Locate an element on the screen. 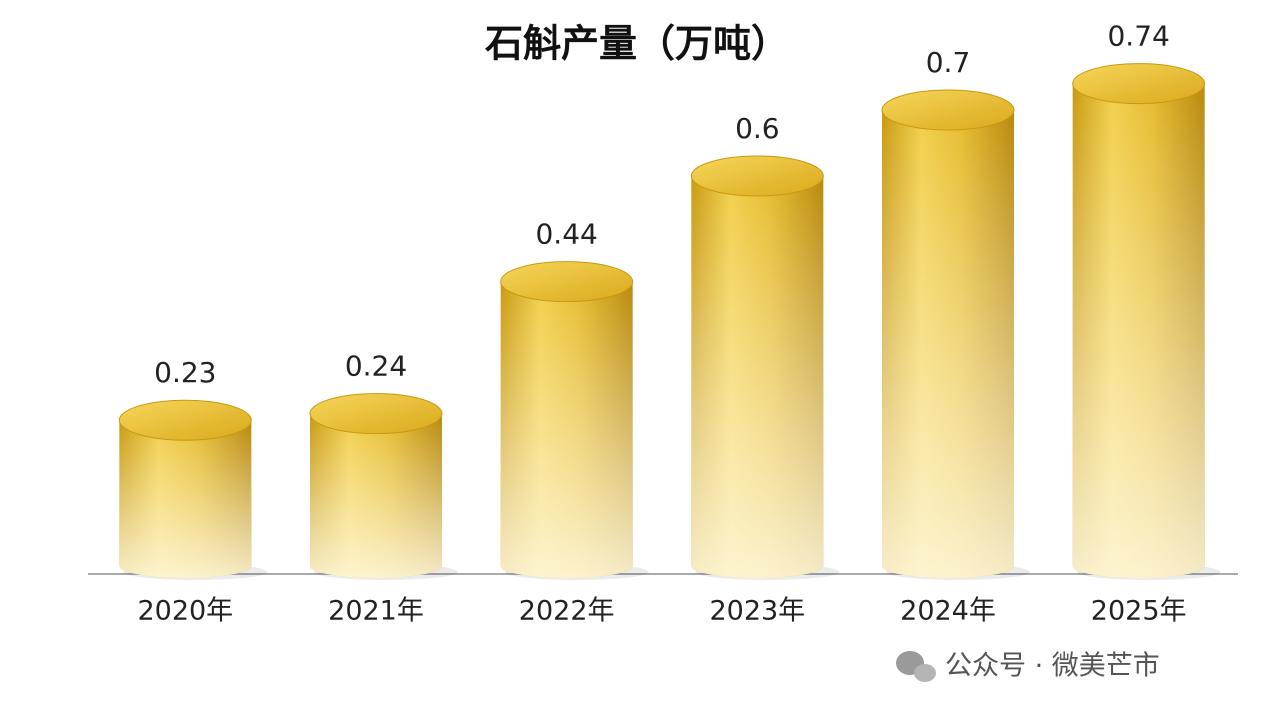  x-tick-label: 2020年 is located at coordinates (185, 611).